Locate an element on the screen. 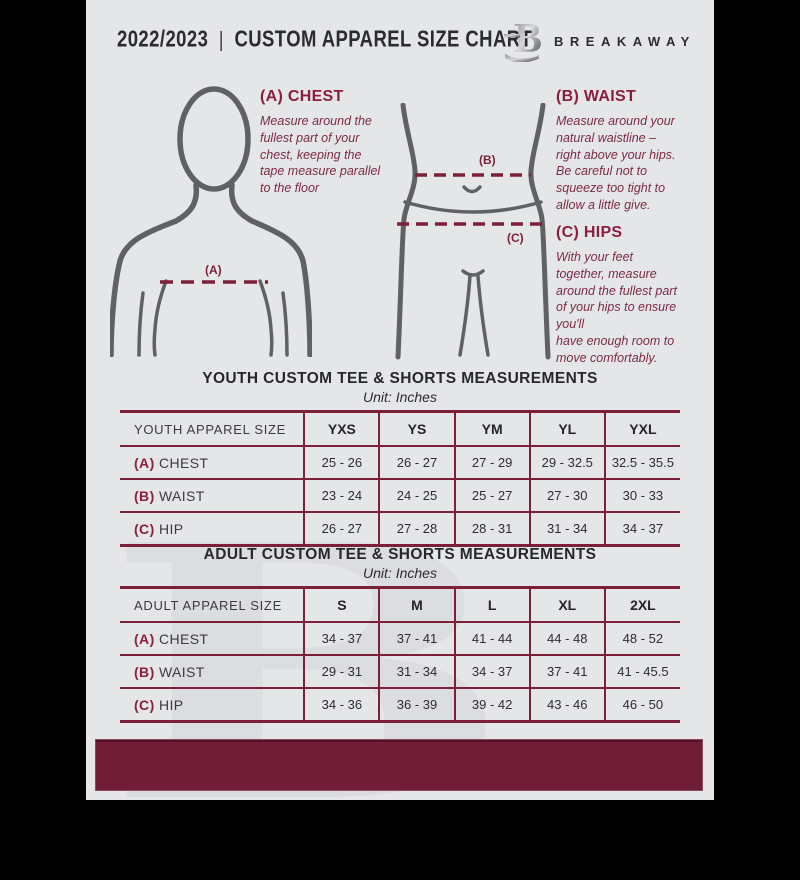 The height and width of the screenshot is (880, 800). figure-armpit-right is located at coordinates (266, 318).